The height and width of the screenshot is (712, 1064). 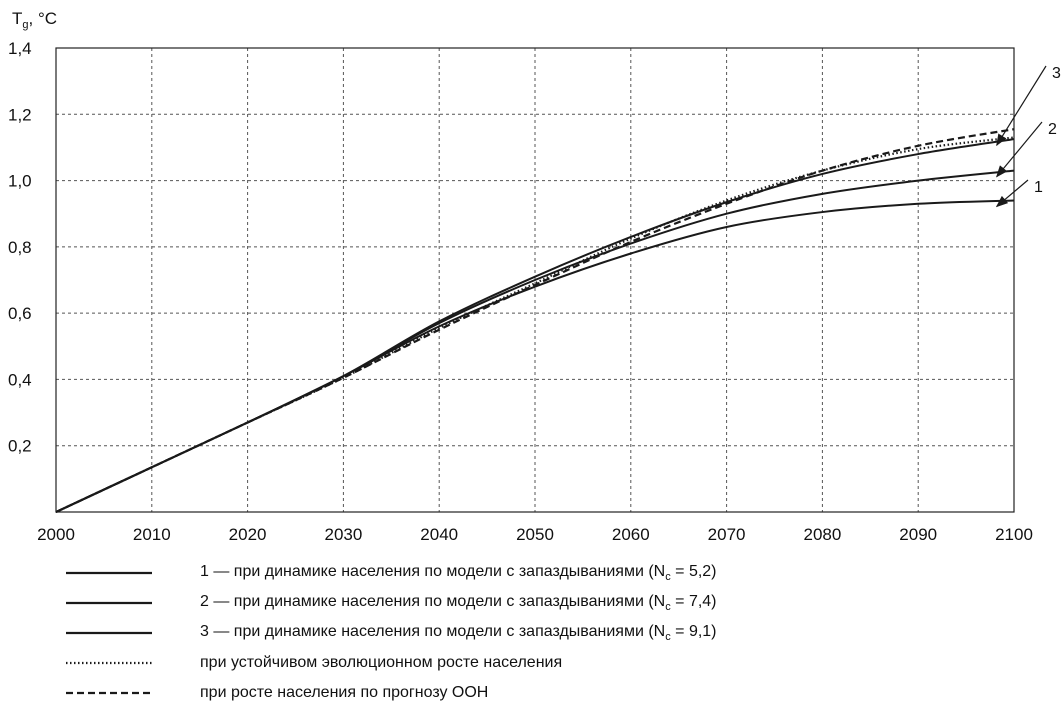 What do you see at coordinates (248, 534) in the screenshot?
I see `x-tick-label: 2020` at bounding box center [248, 534].